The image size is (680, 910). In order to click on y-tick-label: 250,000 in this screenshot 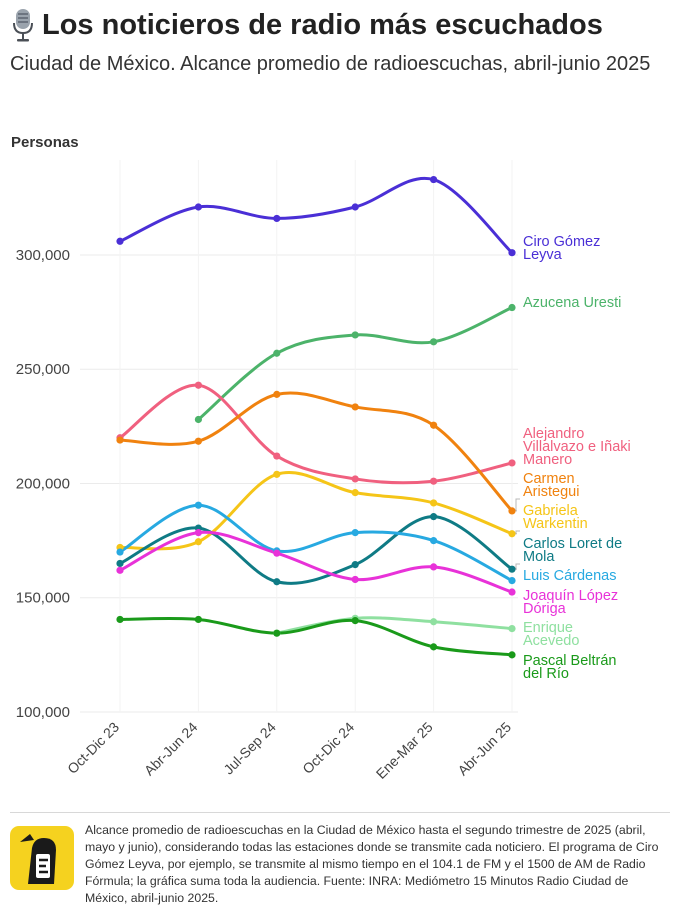, I will do `click(43, 369)`.